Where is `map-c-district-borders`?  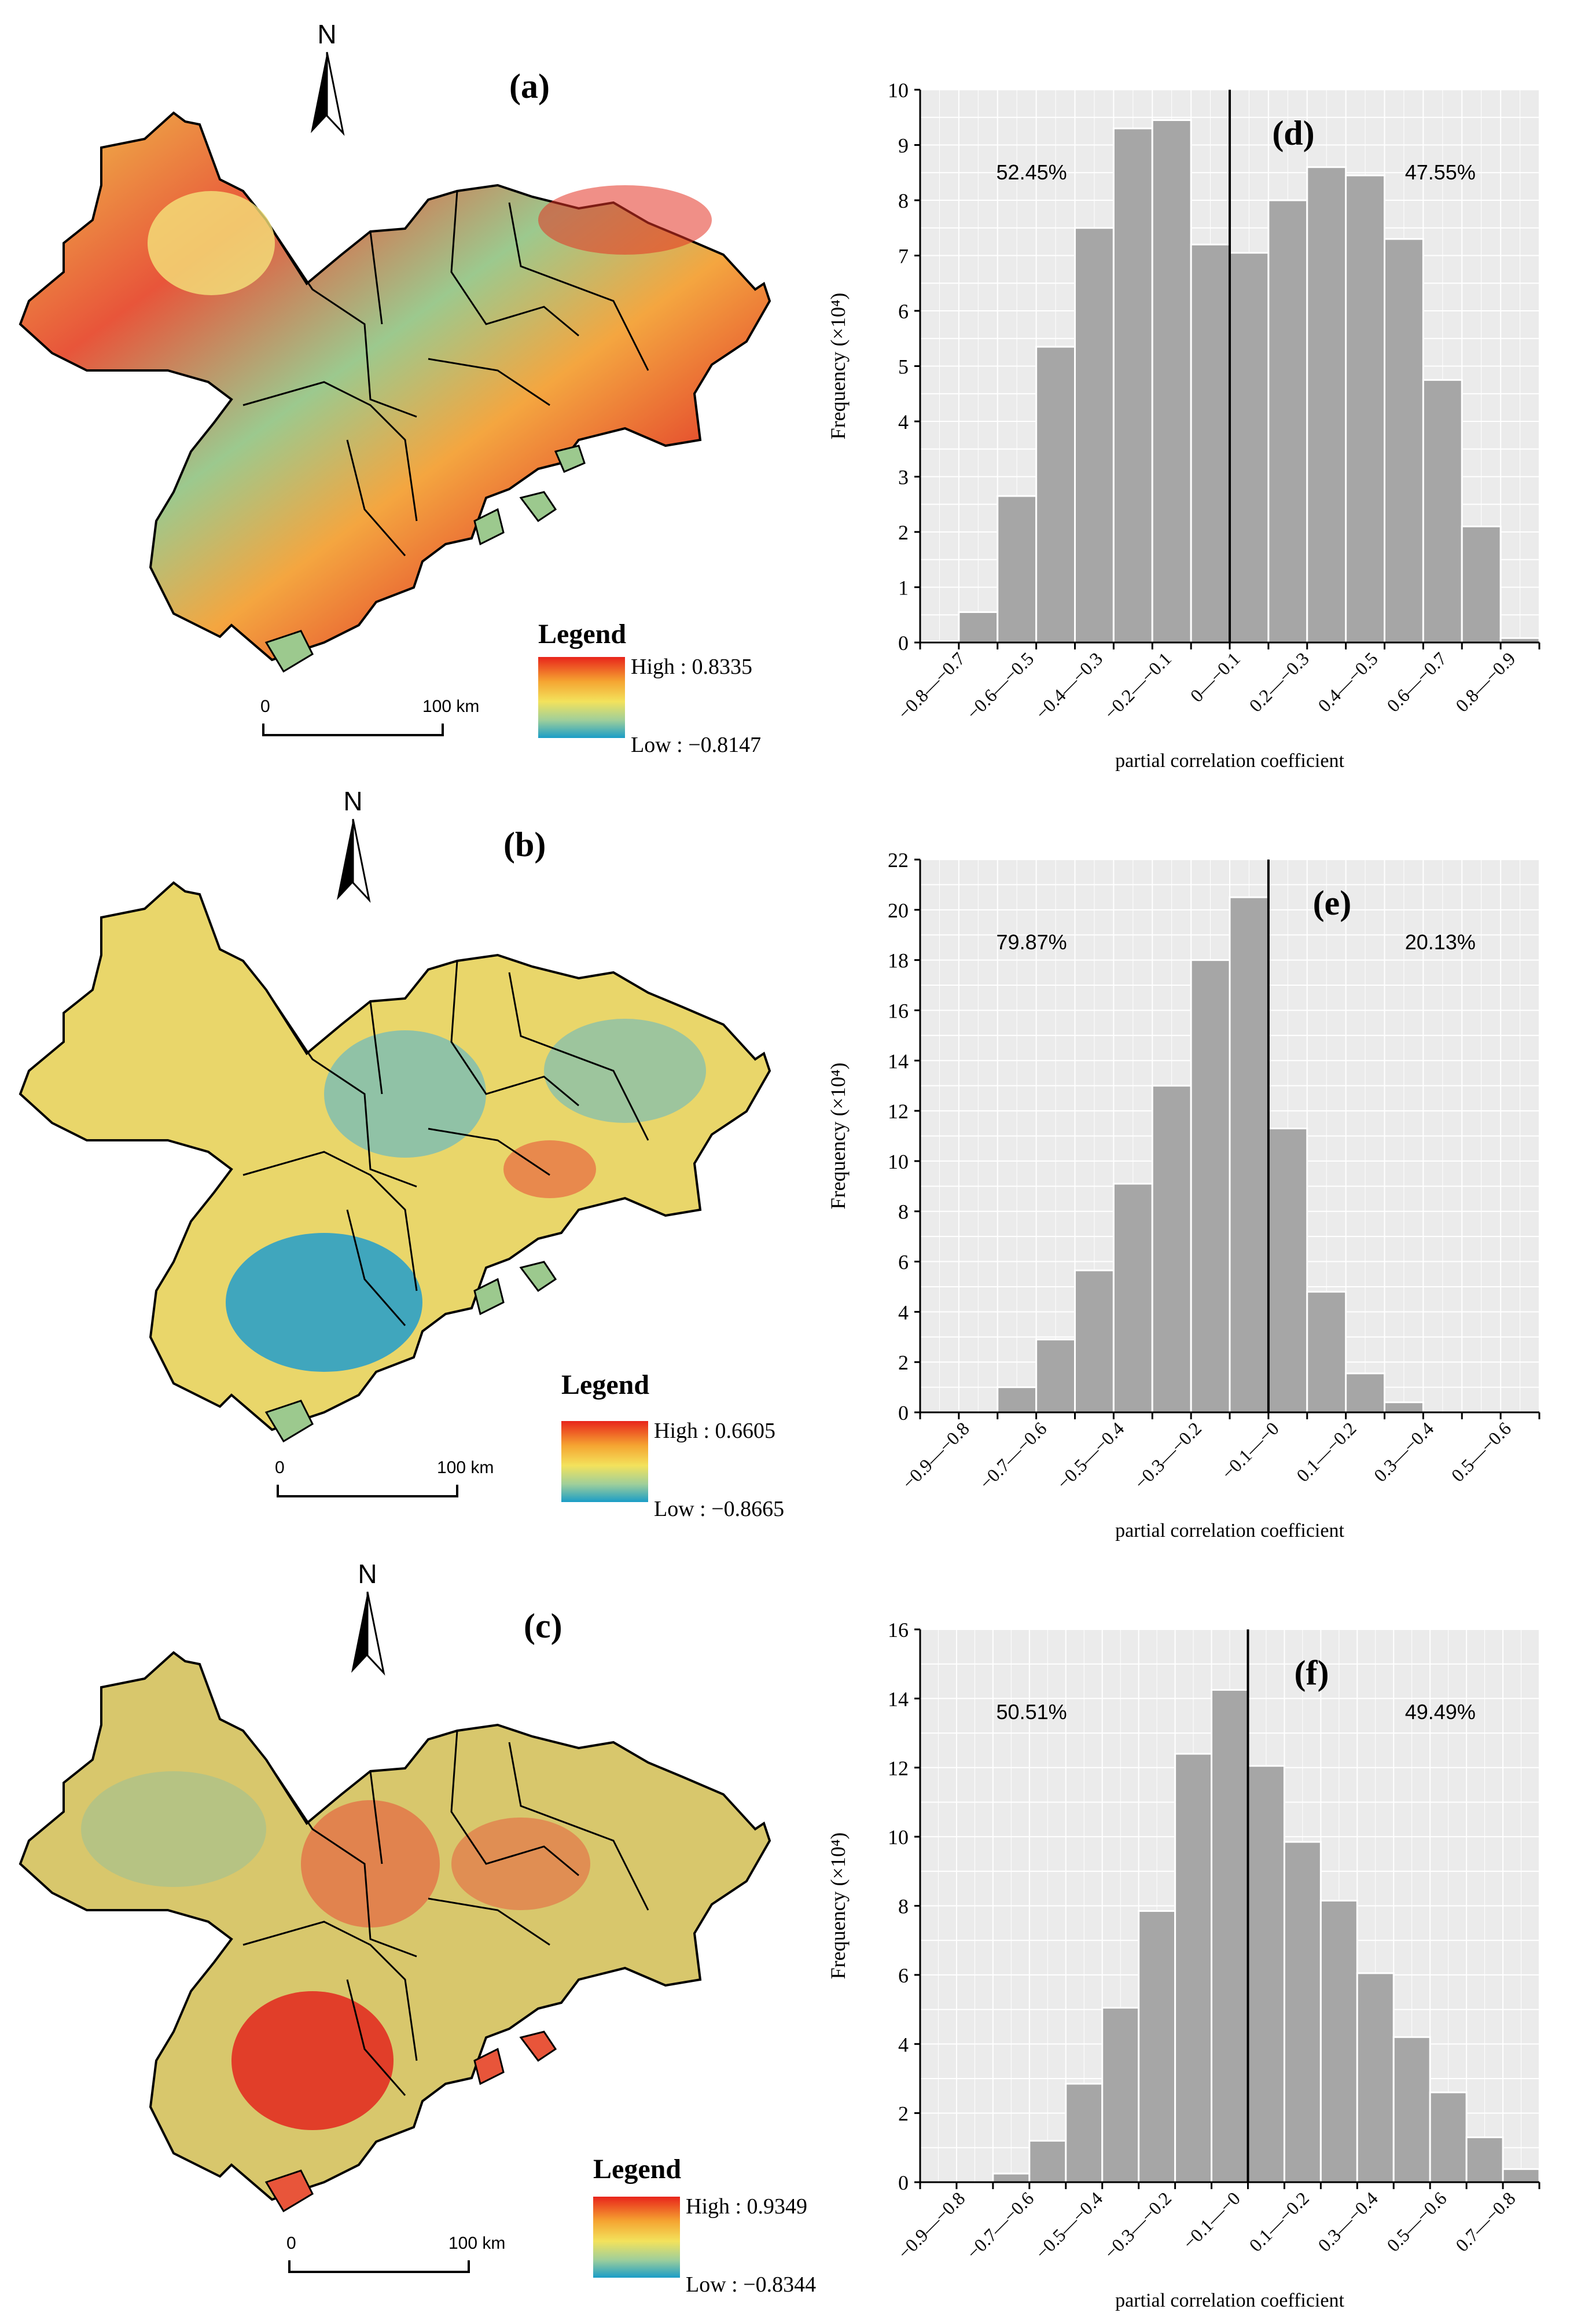
map-c-district-borders is located at coordinates (445, 1913).